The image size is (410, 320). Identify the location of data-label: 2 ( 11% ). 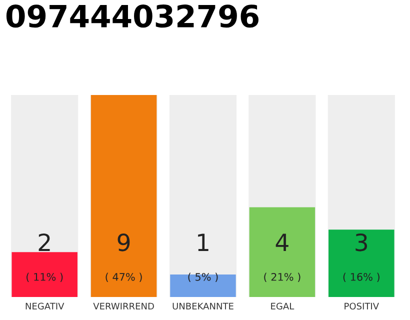
(44, 257).